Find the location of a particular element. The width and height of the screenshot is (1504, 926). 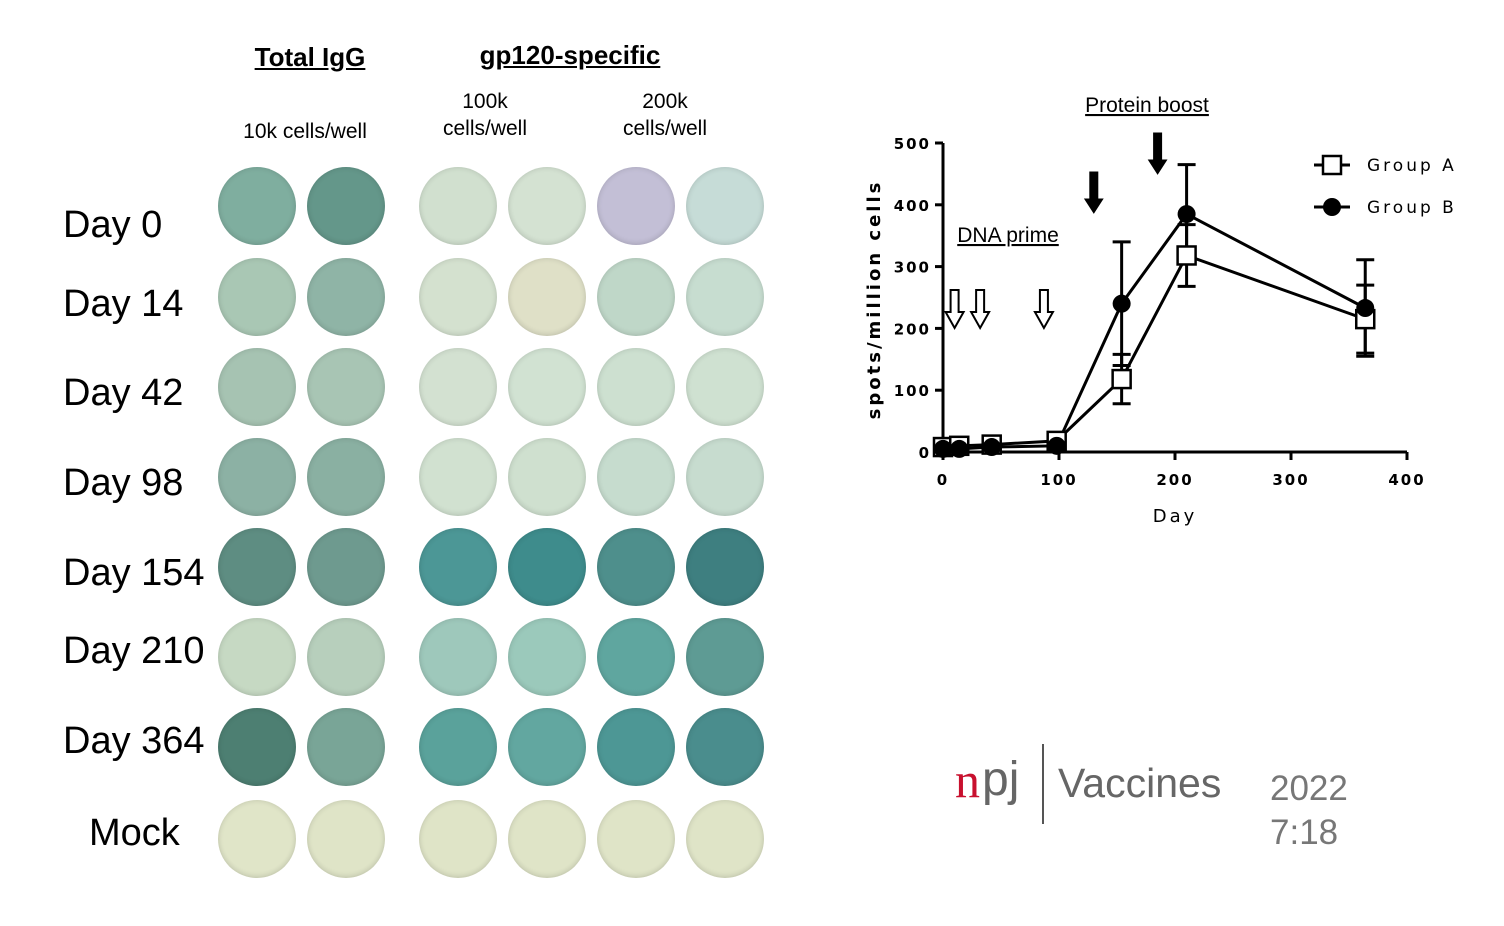

row-label-day-98: Day 98 is located at coordinates (123, 483).